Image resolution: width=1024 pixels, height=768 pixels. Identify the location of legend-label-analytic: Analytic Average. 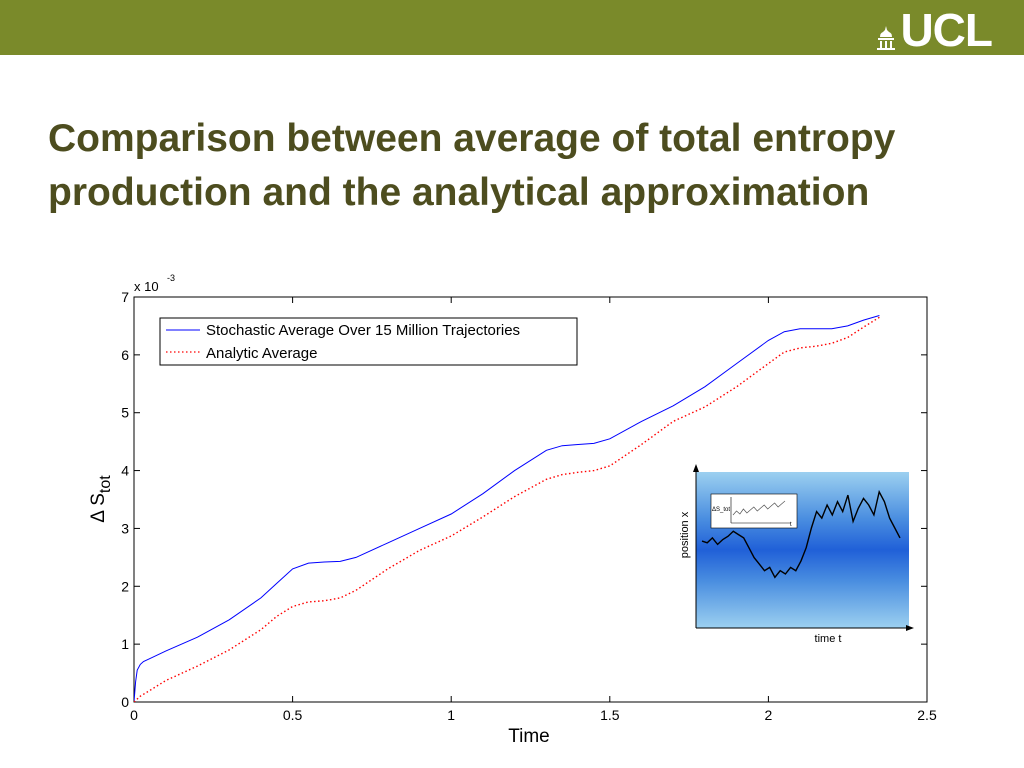
(261, 353).